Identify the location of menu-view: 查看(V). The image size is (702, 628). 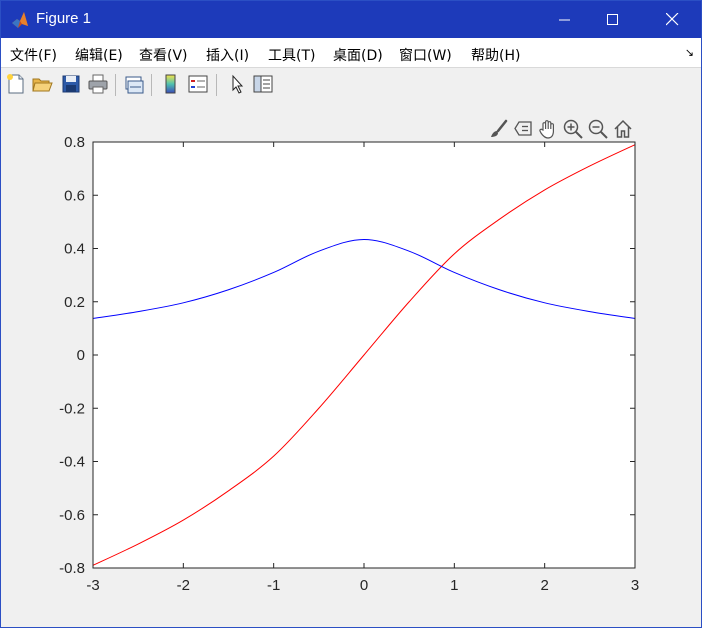
(163, 56).